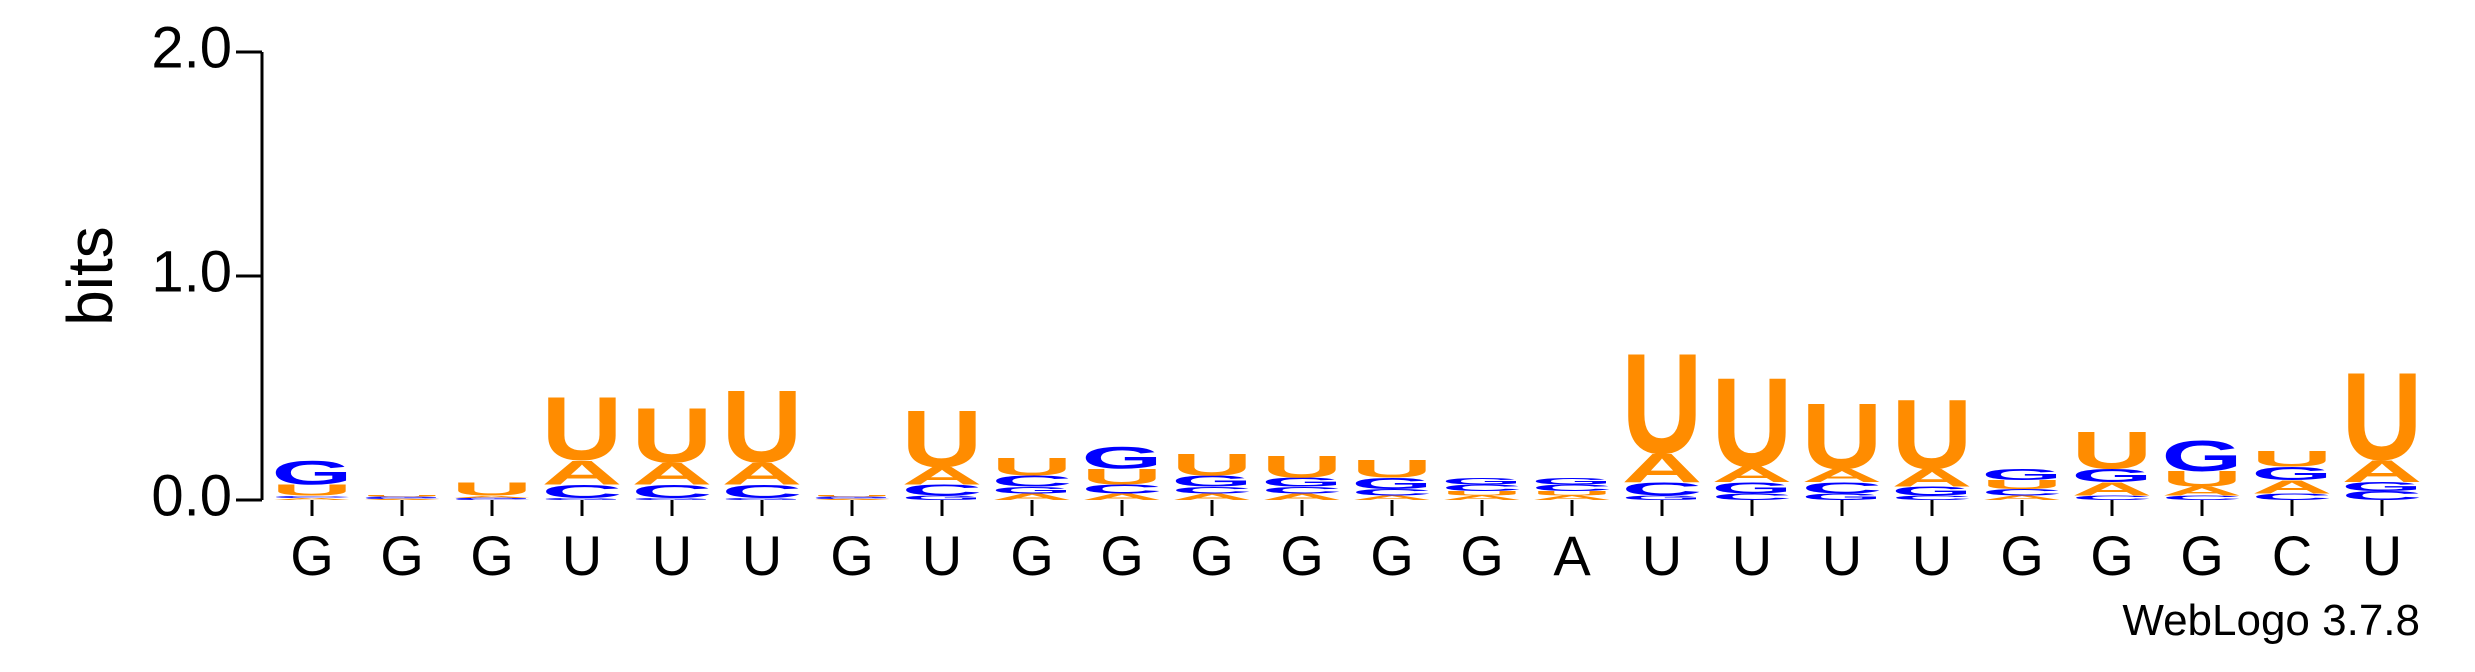  Describe the element at coordinates (191, 495) in the screenshot. I see `y-tick-label: 0.0` at that location.